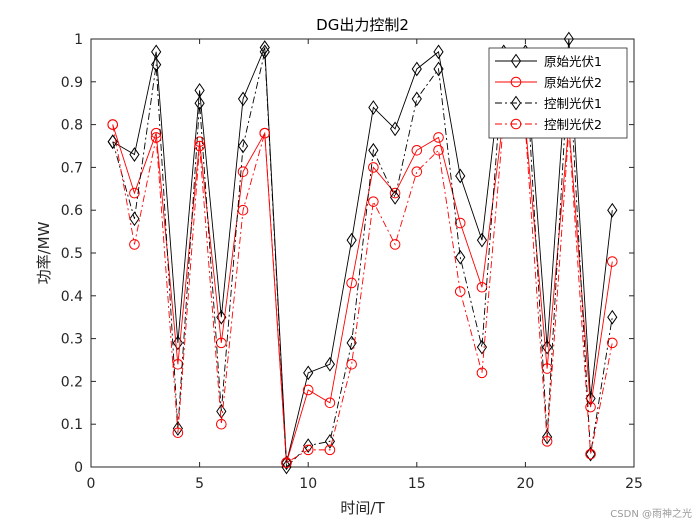  Describe the element at coordinates (417, 484) in the screenshot. I see `x-tick-label: 15` at that location.